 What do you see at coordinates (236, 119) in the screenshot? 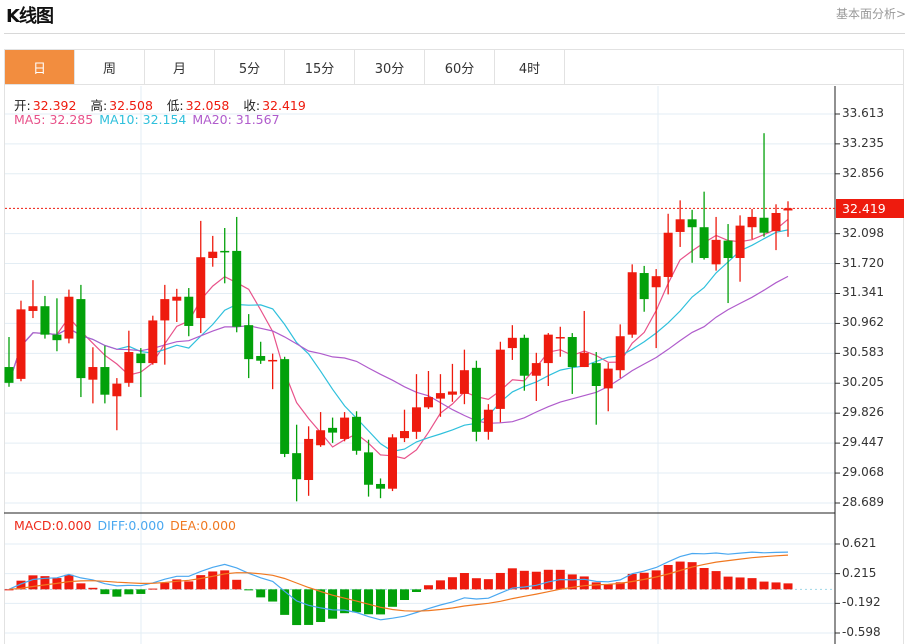
I see `ma20-value: MA20: 31.567` at bounding box center [236, 119].